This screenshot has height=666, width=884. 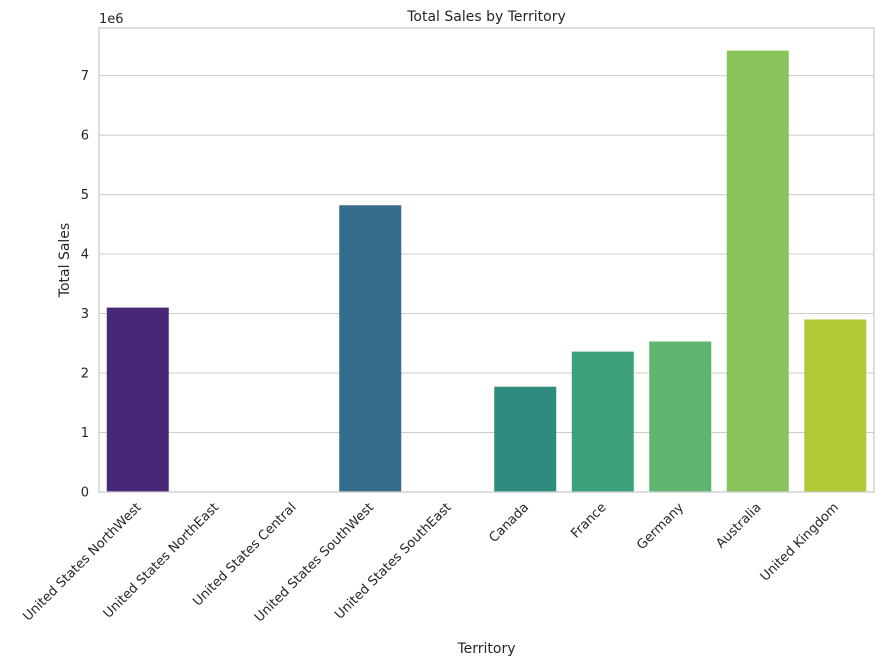 What do you see at coordinates (85, 284) in the screenshot?
I see `y-tick-labels: 0 1 2 3 4 5 6 7` at bounding box center [85, 284].